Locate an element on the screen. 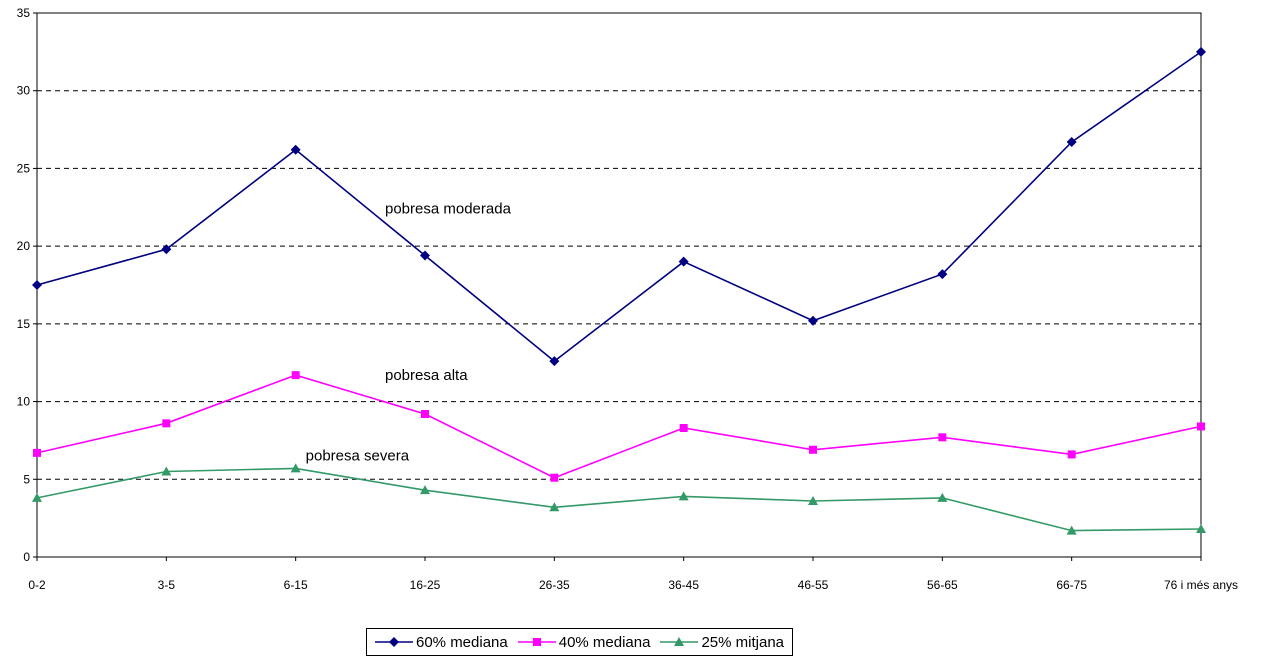 The height and width of the screenshot is (658, 1263). annotation-label: pobresa alta is located at coordinates (426, 375).